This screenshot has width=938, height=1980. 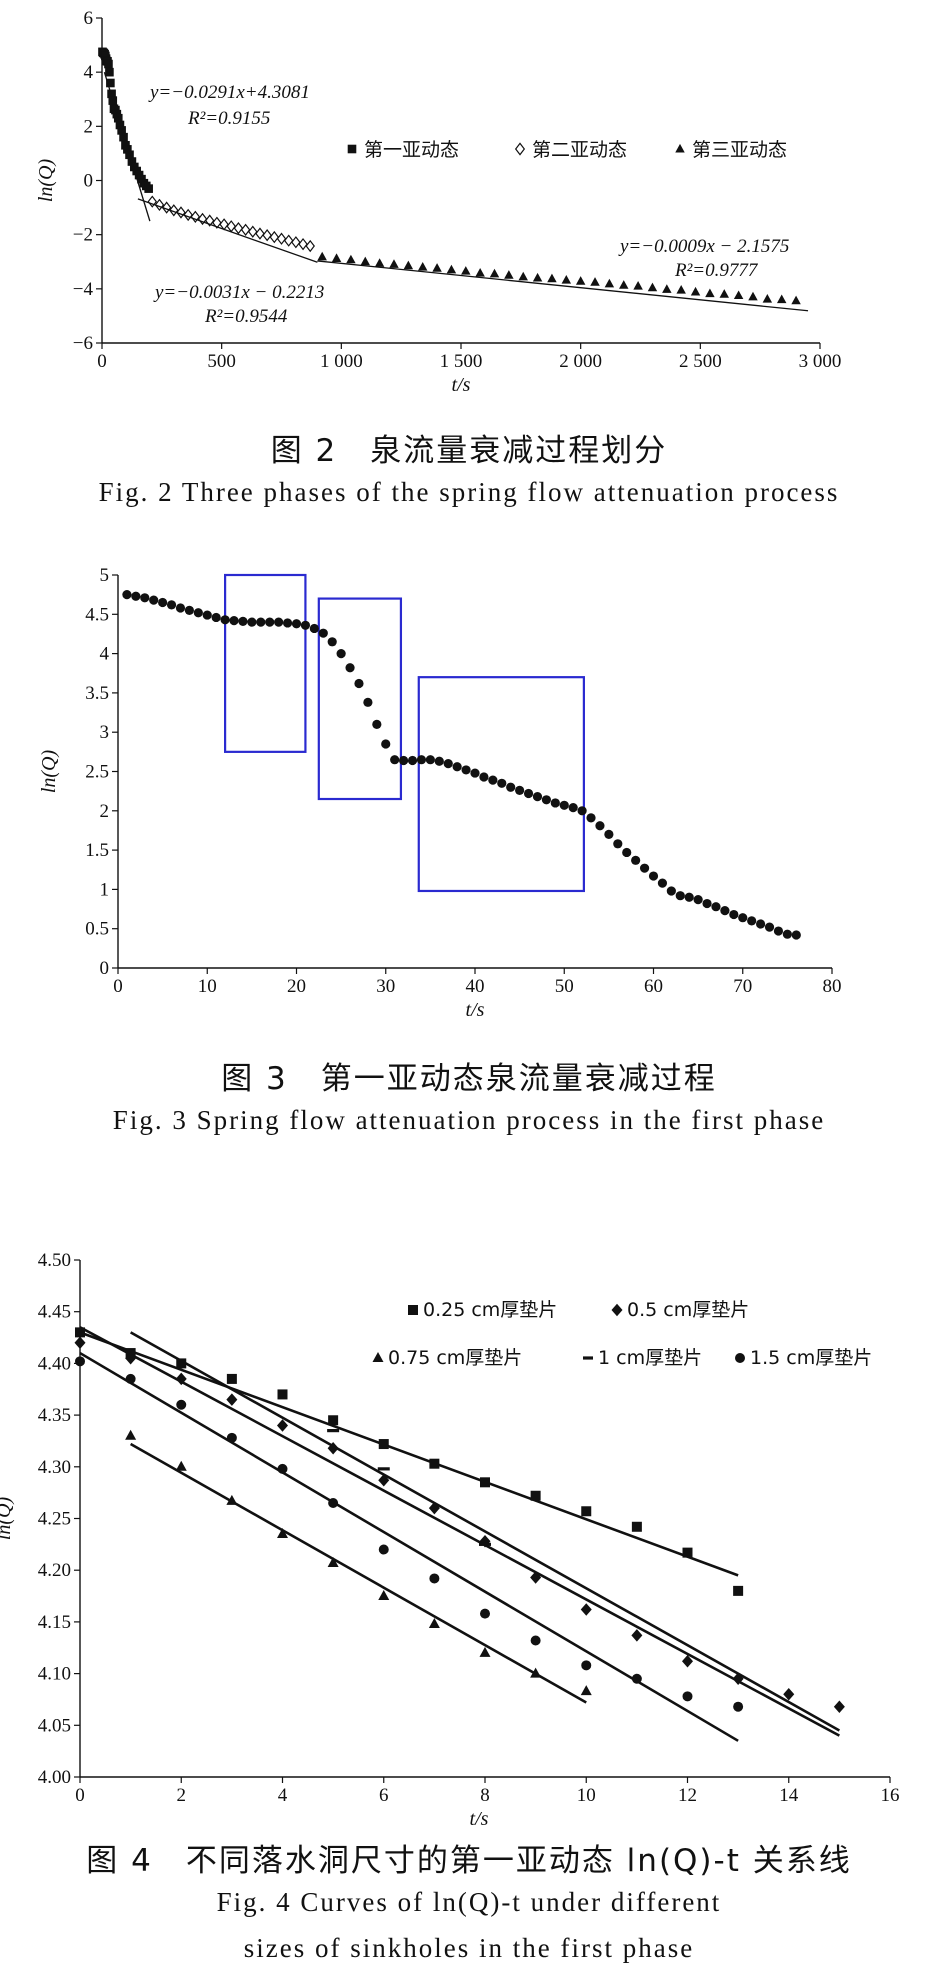 I want to click on y-tick-label: 4.10, so click(x=54, y=1674).